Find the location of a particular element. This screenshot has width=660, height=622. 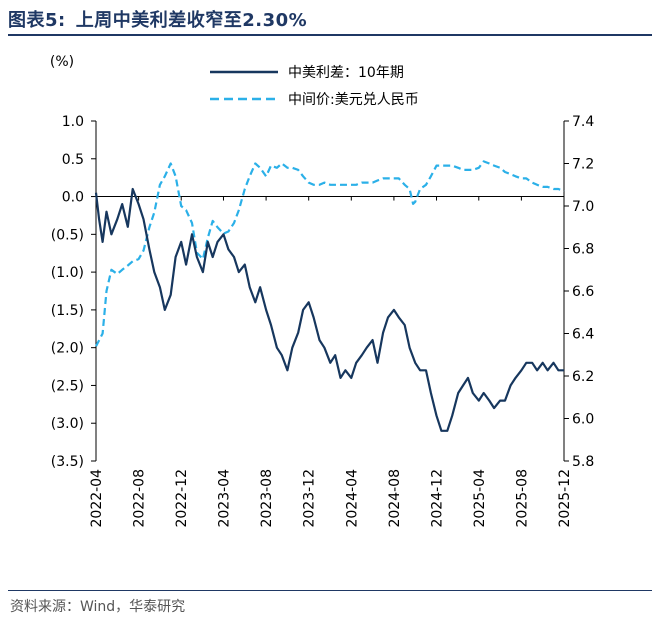

figure-title-bar: 图表5: 上周中美利差收窄至2.30% is located at coordinates (157, 19).